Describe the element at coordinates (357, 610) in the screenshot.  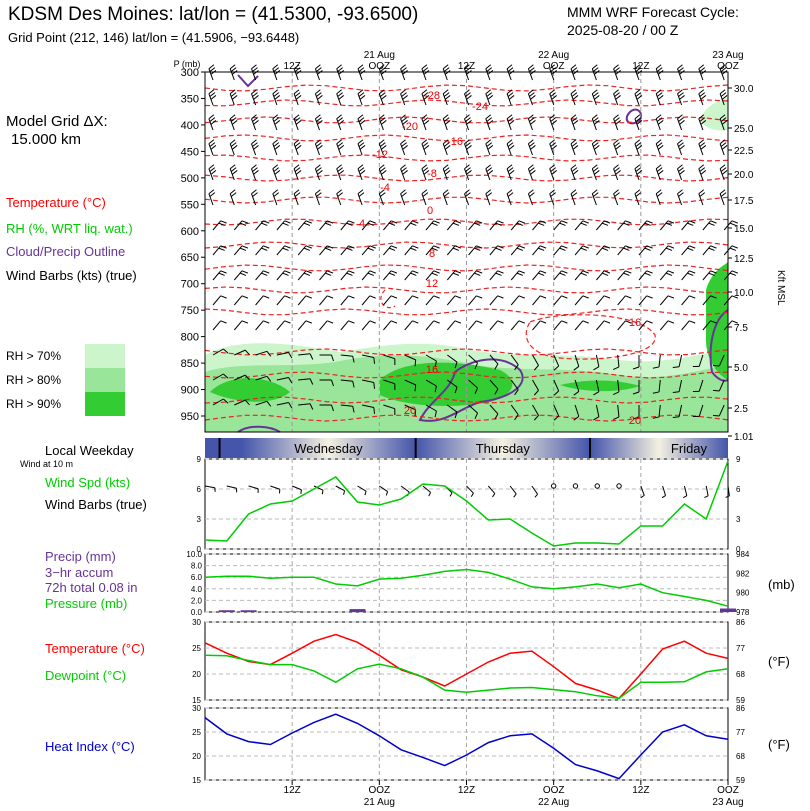
I see `precip-bar` at that location.